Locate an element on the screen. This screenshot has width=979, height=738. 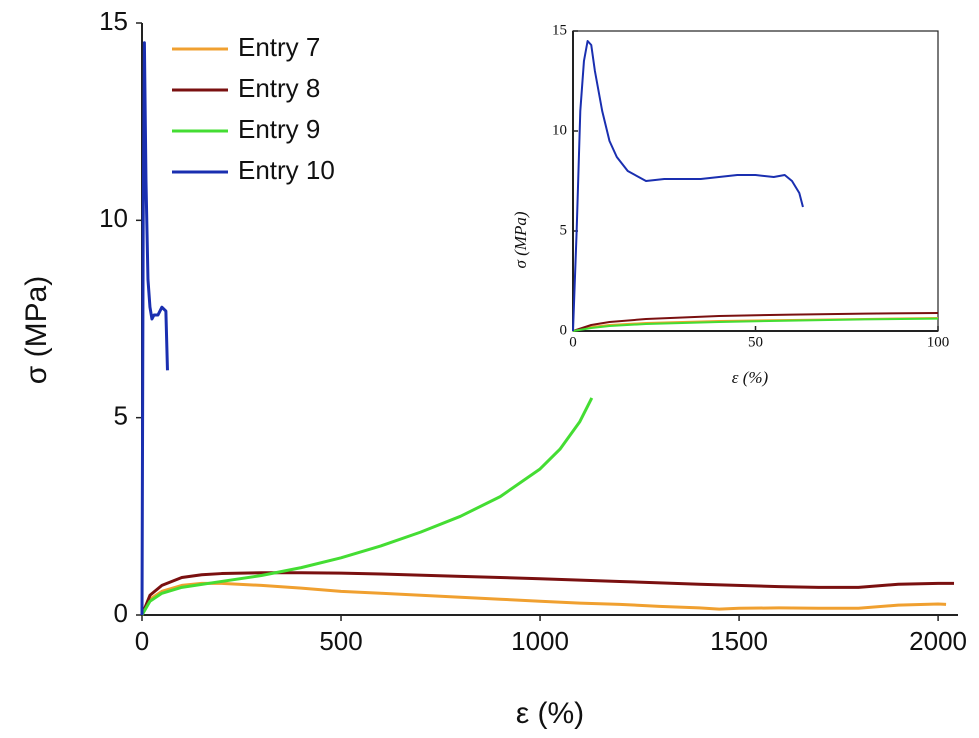
x-tick-label: 1000 is located at coordinates (540, 641).